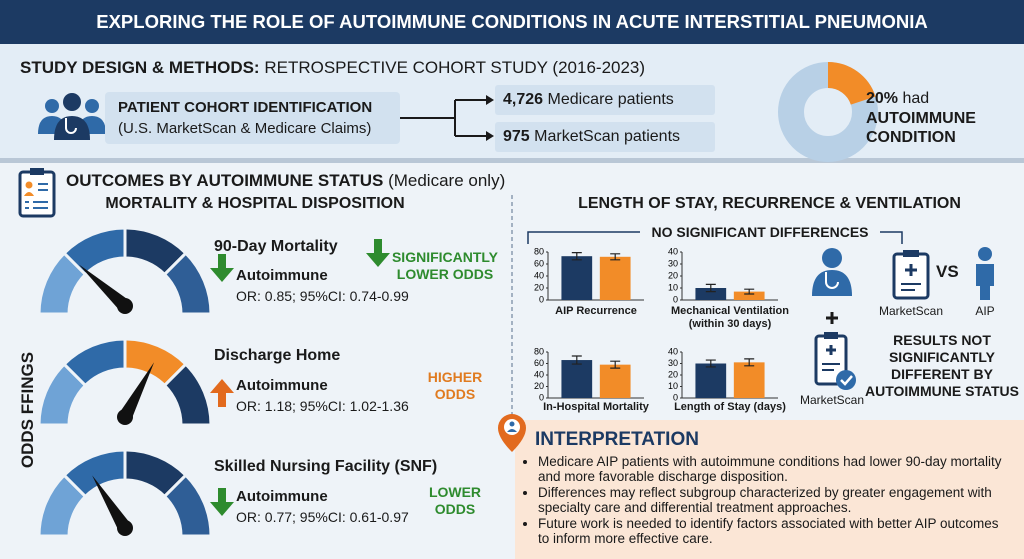 The height and width of the screenshot is (559, 1024). Describe the element at coordinates (444, 118) in the screenshot. I see `cohort-arrows` at that location.